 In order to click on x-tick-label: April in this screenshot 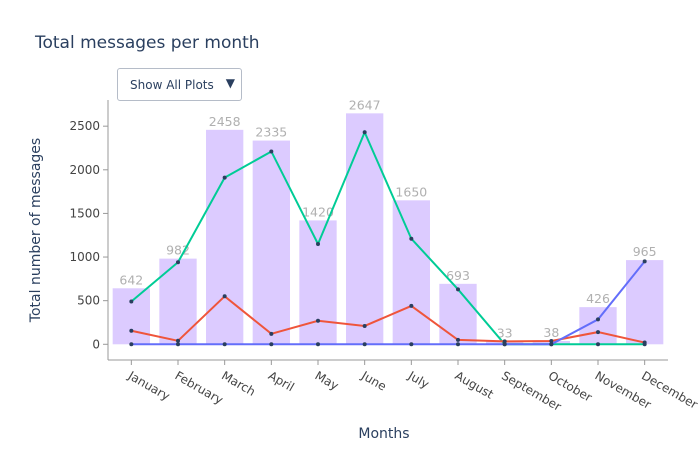, I will do `click(281, 381)`.